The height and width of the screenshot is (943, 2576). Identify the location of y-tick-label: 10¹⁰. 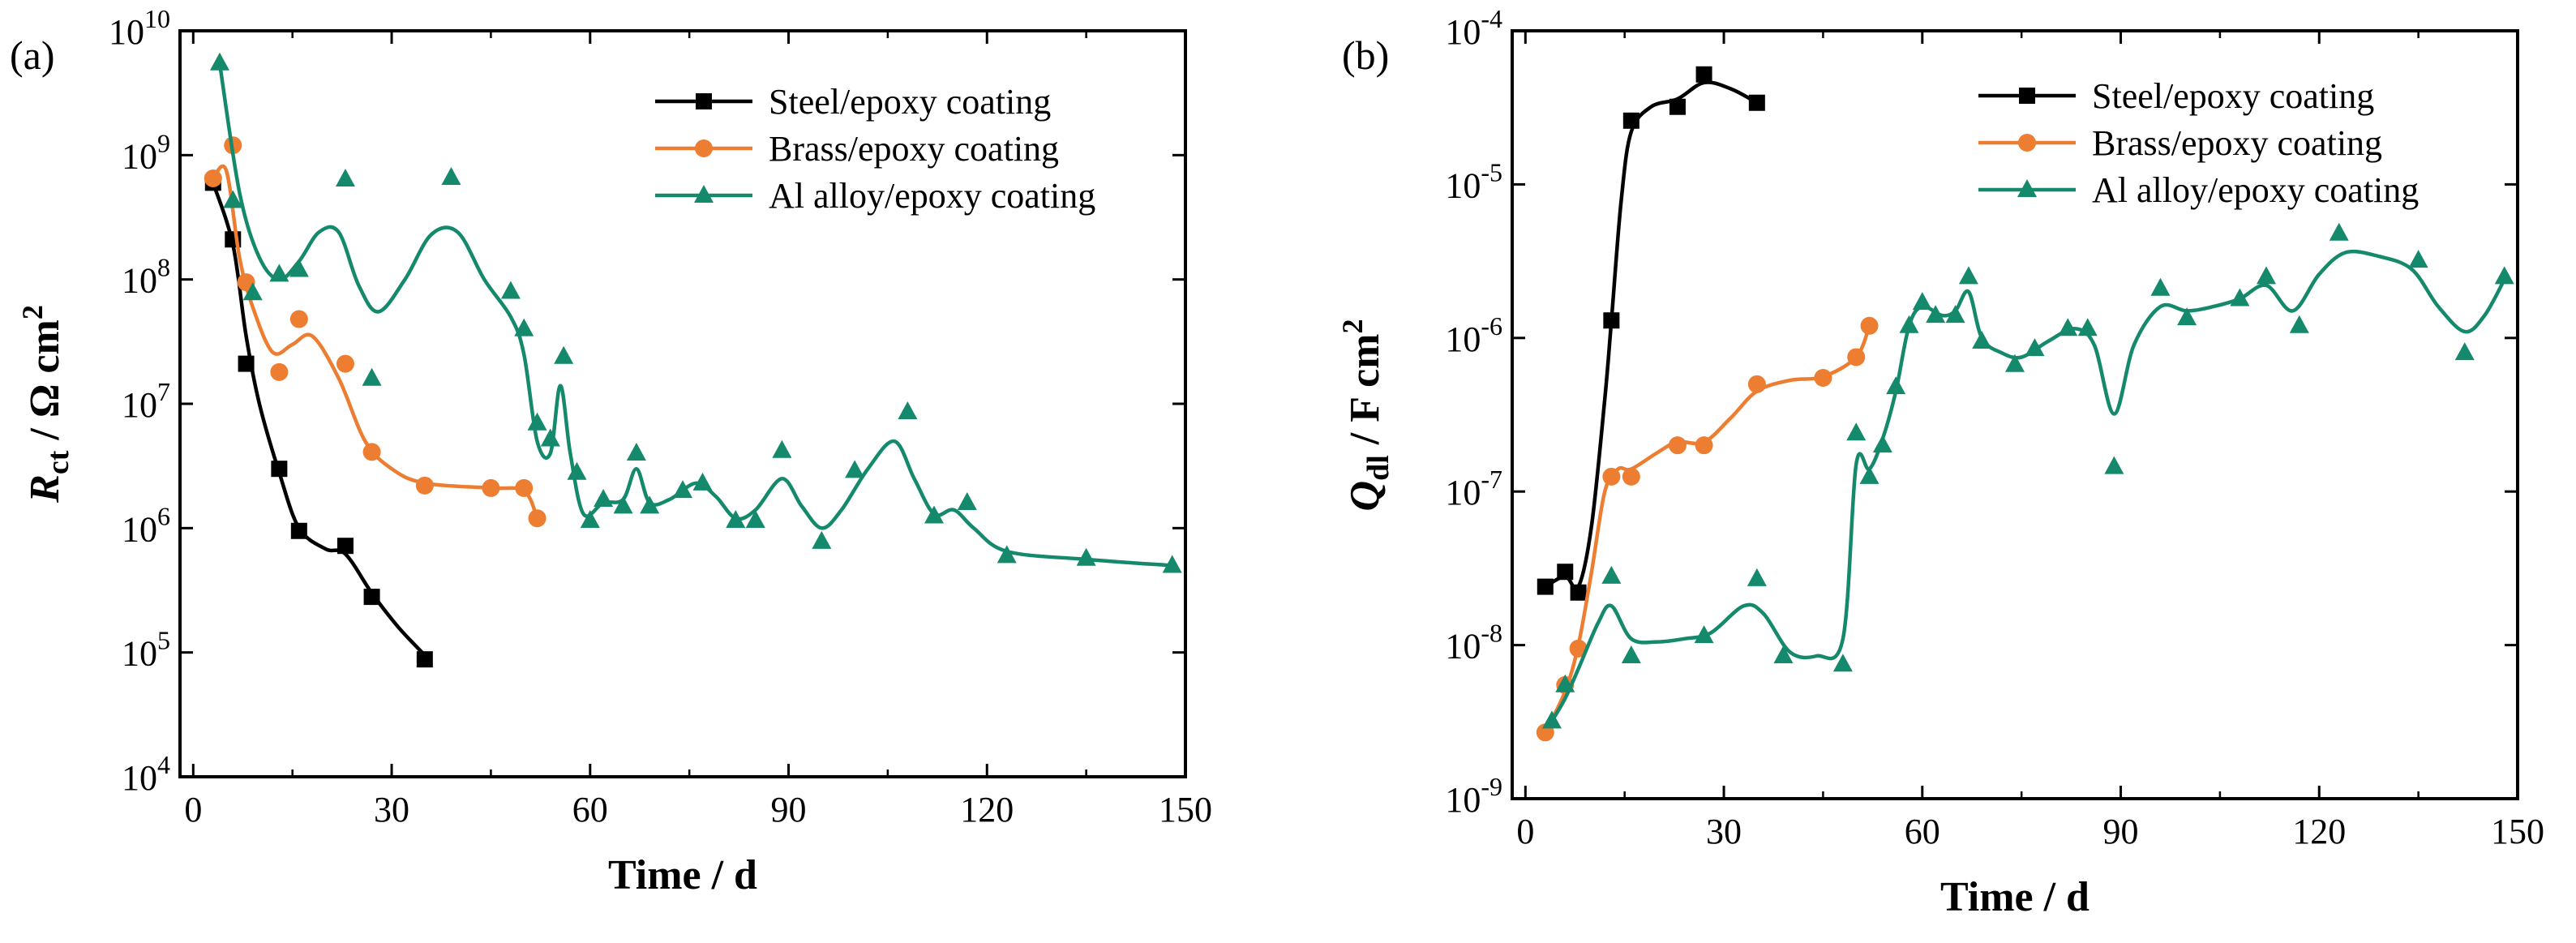
(139, 28).